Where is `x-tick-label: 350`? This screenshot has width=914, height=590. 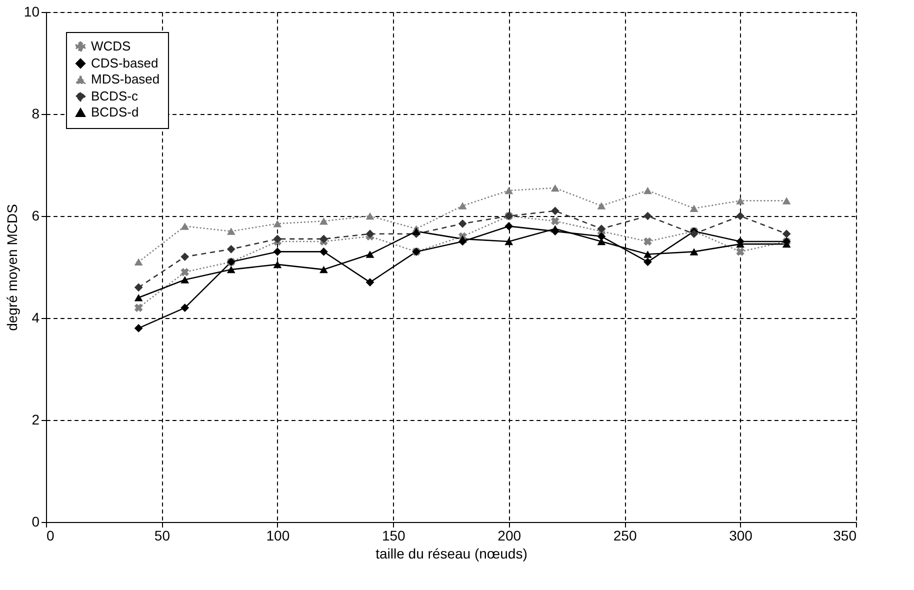 x-tick-label: 350 is located at coordinates (845, 536).